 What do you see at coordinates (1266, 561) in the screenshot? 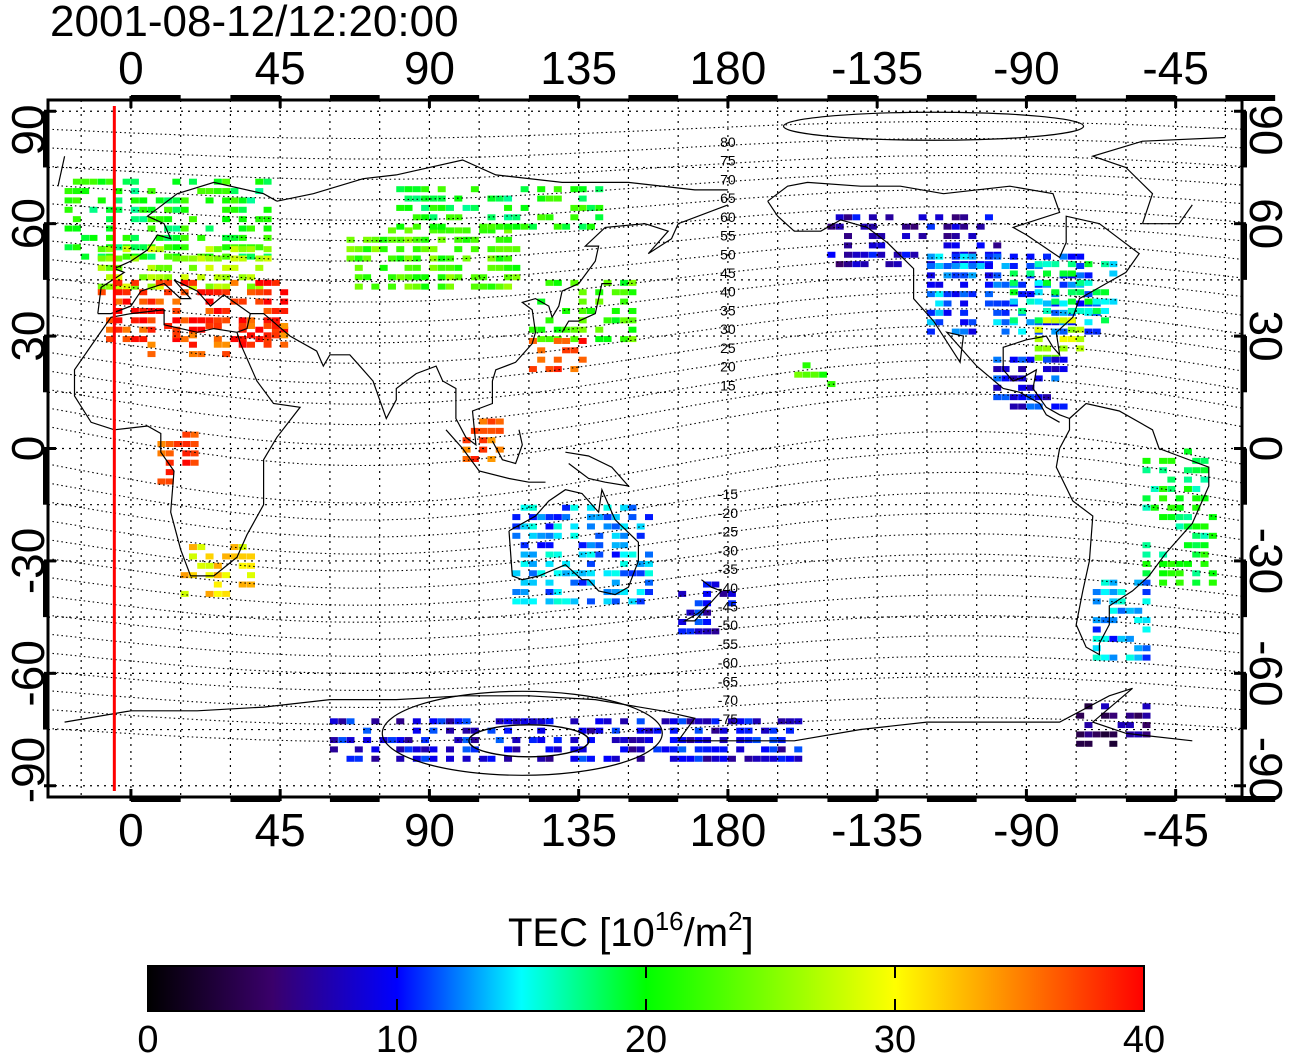
I see `right-lat-label: -30` at bounding box center [1266, 561].